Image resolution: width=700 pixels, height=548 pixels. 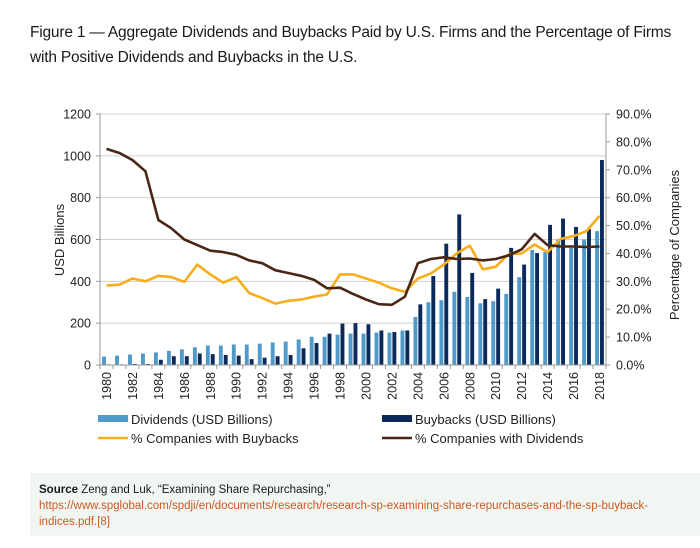 I want to click on x-tick-label: 2010, so click(x=496, y=386).